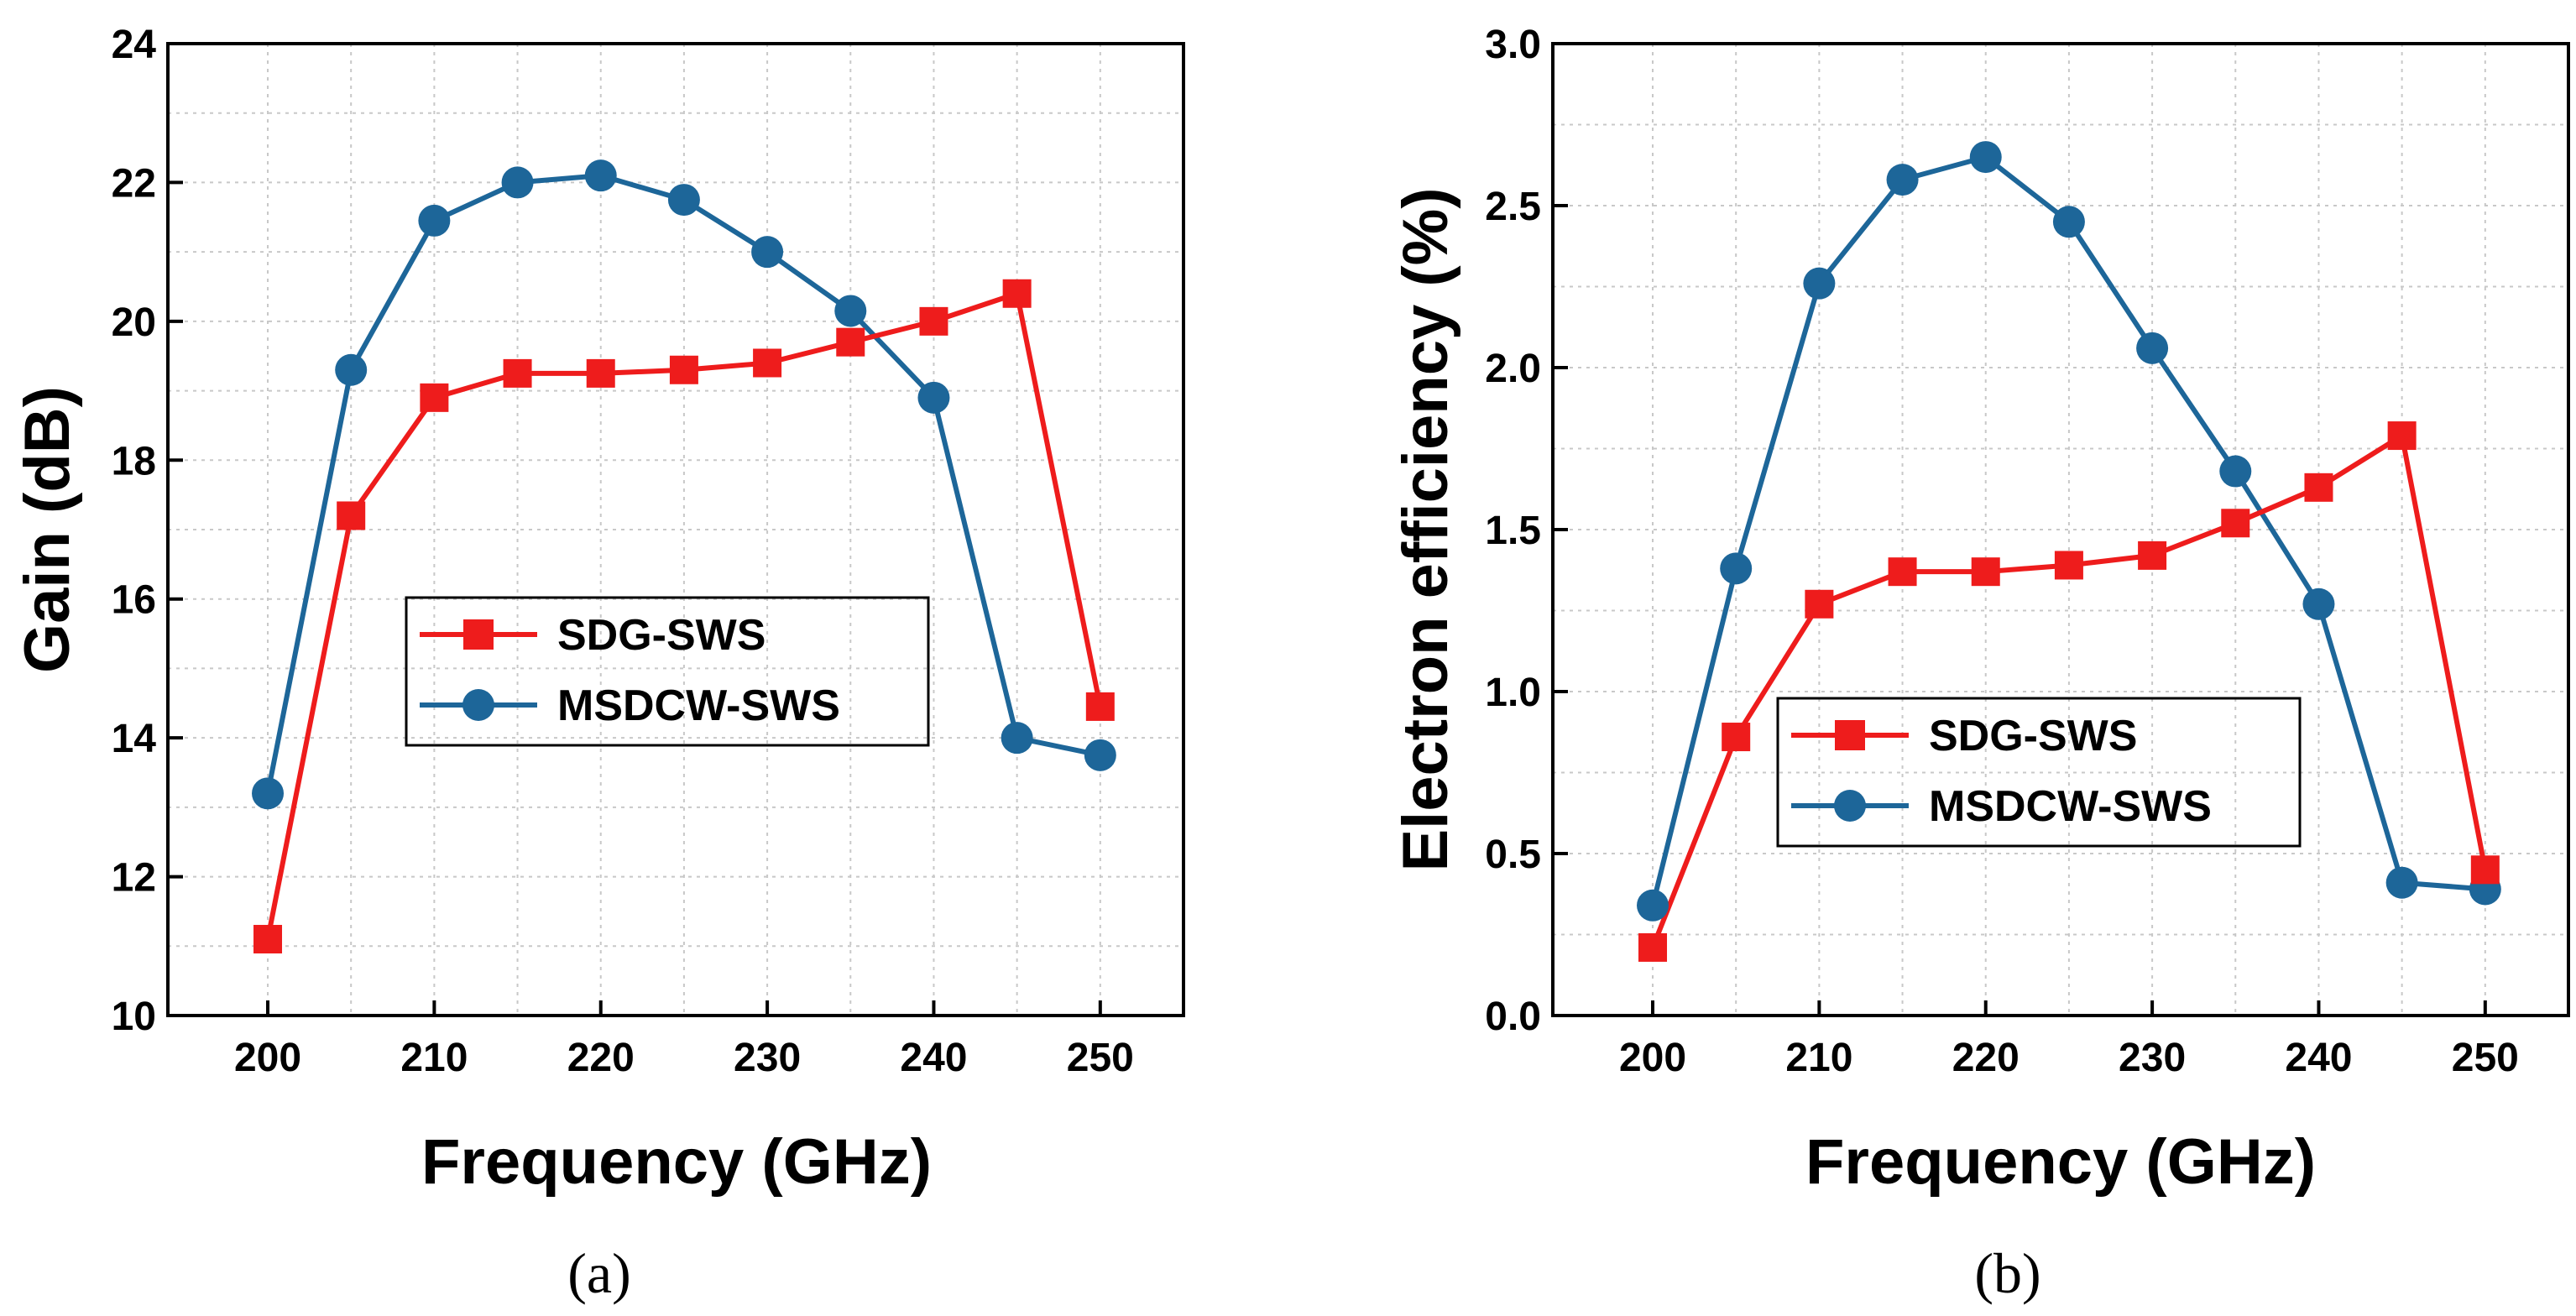 This screenshot has height=1316, width=2576. I want to click on legend-marker-msdcw-a, so click(478, 705).